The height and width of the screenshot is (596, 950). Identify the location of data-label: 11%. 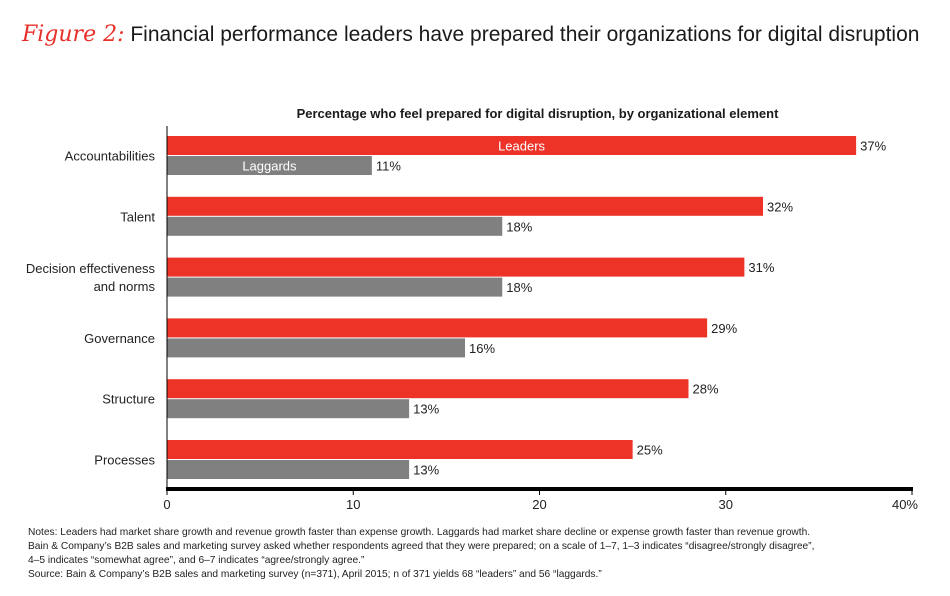
(388, 166).